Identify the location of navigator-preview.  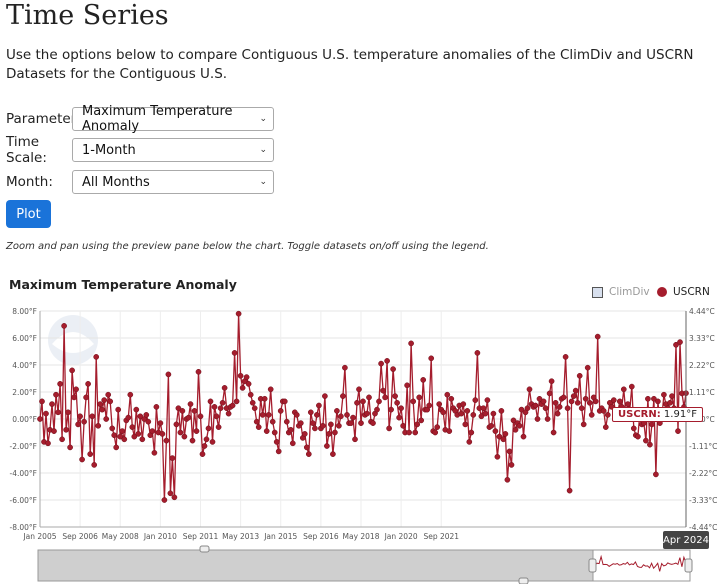
(365, 564).